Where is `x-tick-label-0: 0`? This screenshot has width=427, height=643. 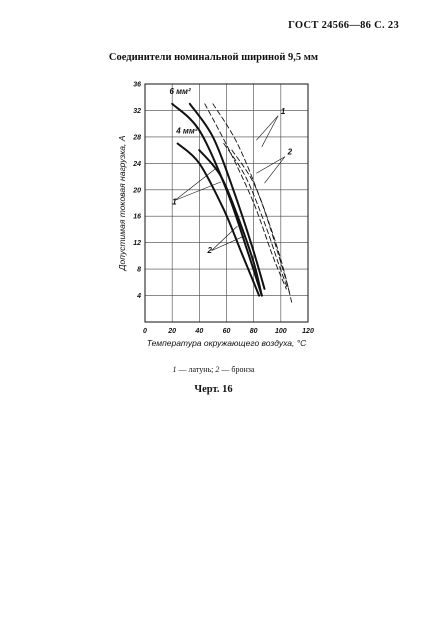
x-tick-label-0: 0 is located at coordinates (145, 331).